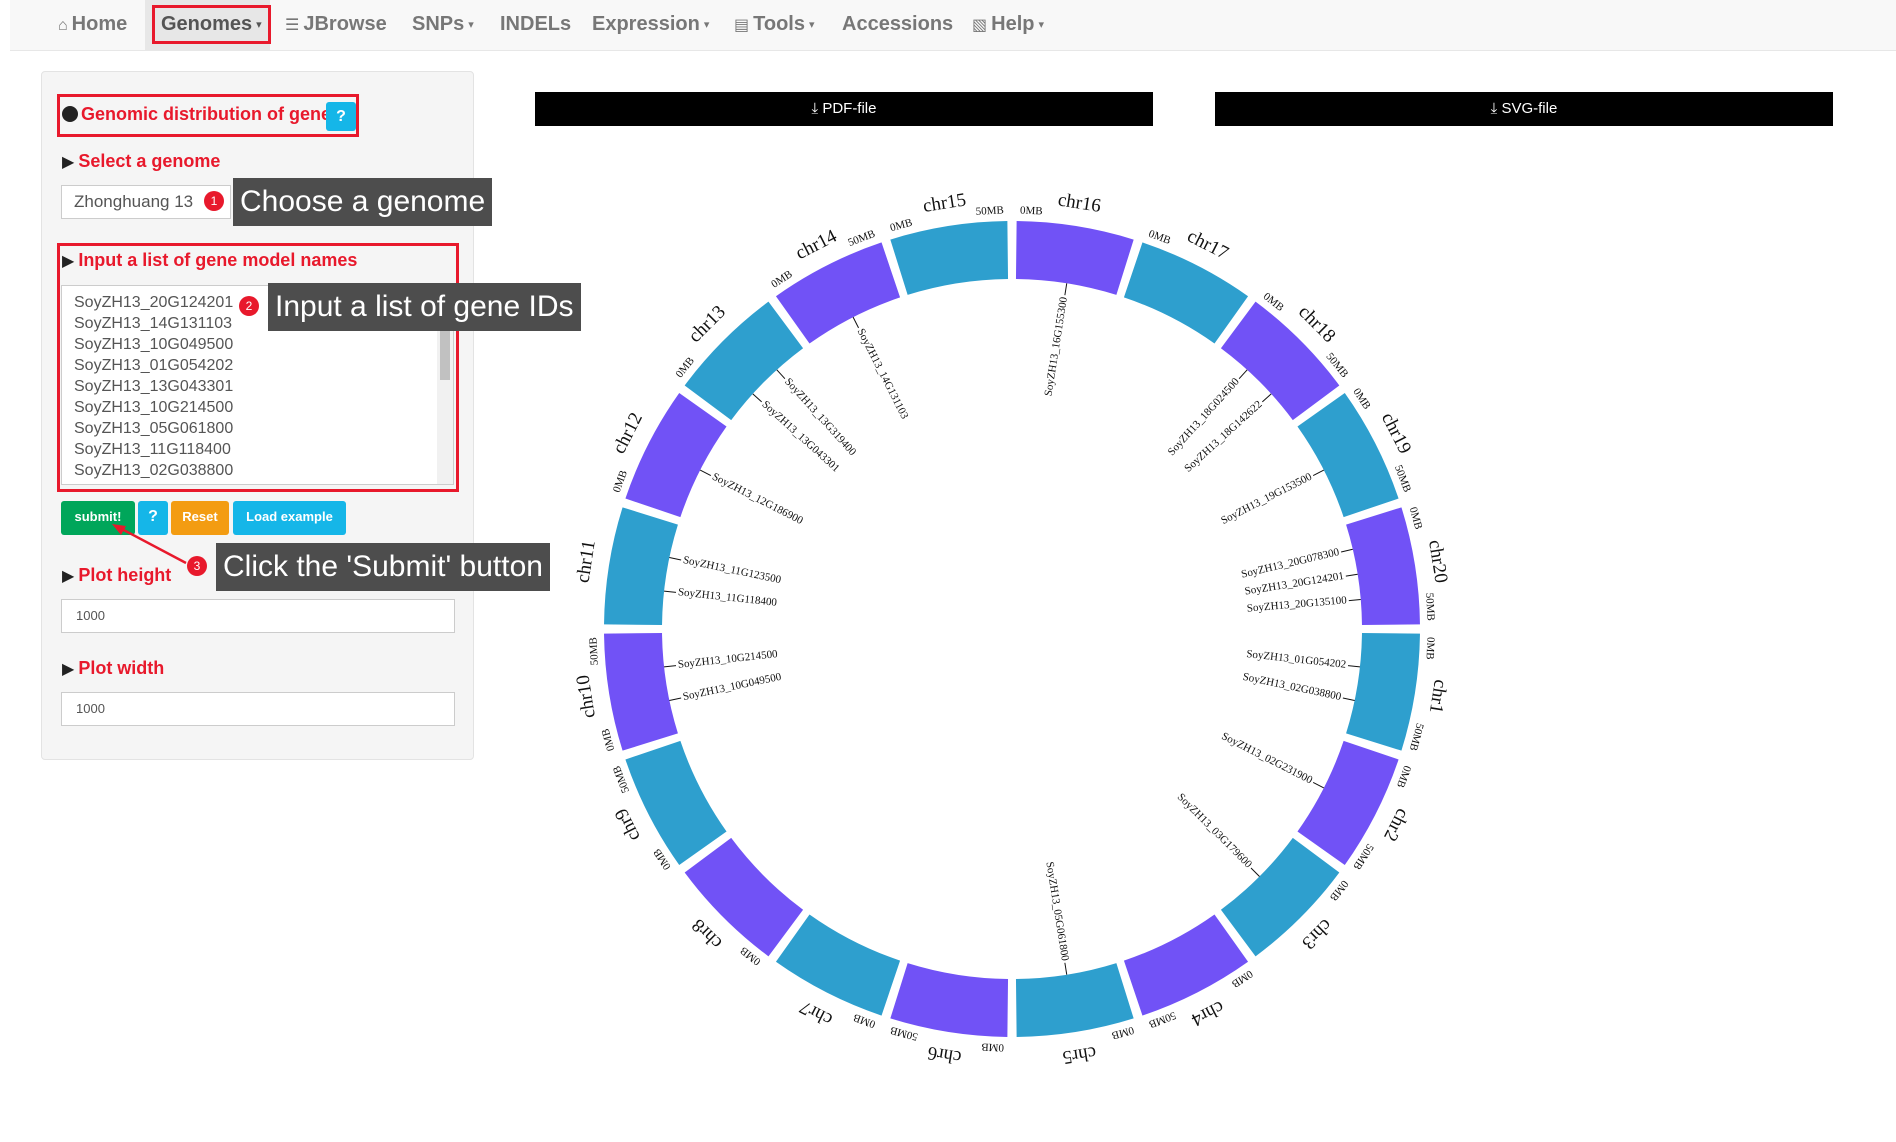  What do you see at coordinates (945, 203) in the screenshot?
I see `chromosome-name-label: chr15` at bounding box center [945, 203].